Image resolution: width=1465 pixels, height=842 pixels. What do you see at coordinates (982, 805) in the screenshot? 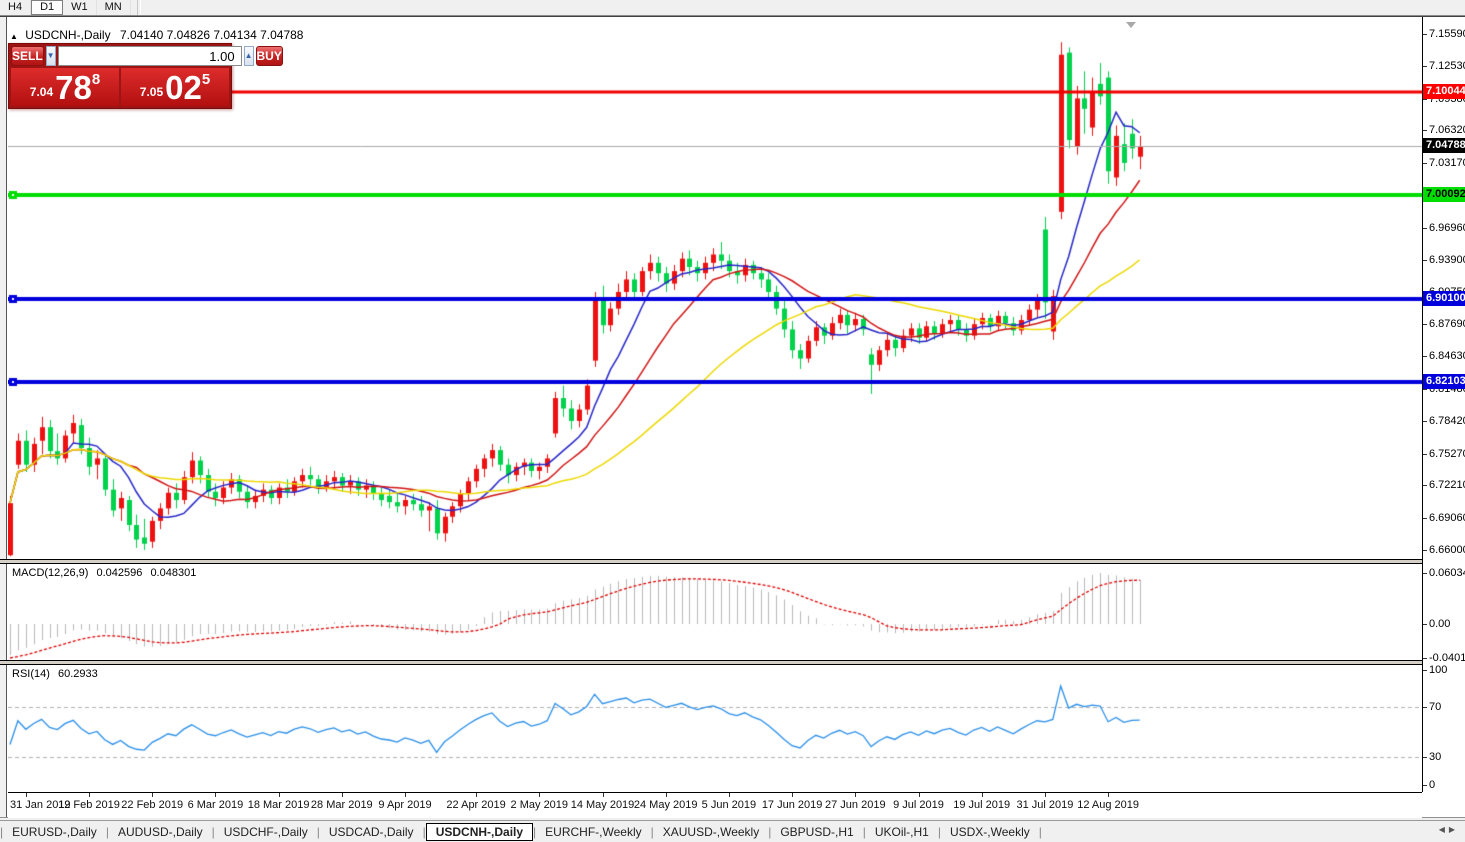
I see `time-axis-label-19-jul-2019: 19 Jul 2019` at bounding box center [982, 805].